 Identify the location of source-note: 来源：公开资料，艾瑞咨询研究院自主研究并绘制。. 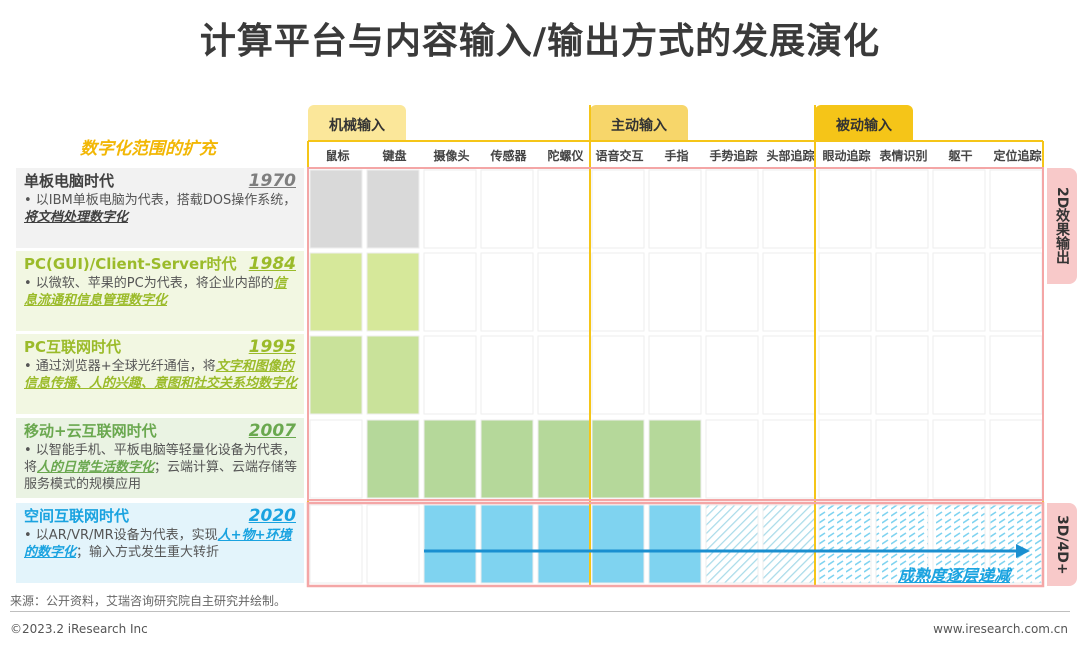
(148, 601).